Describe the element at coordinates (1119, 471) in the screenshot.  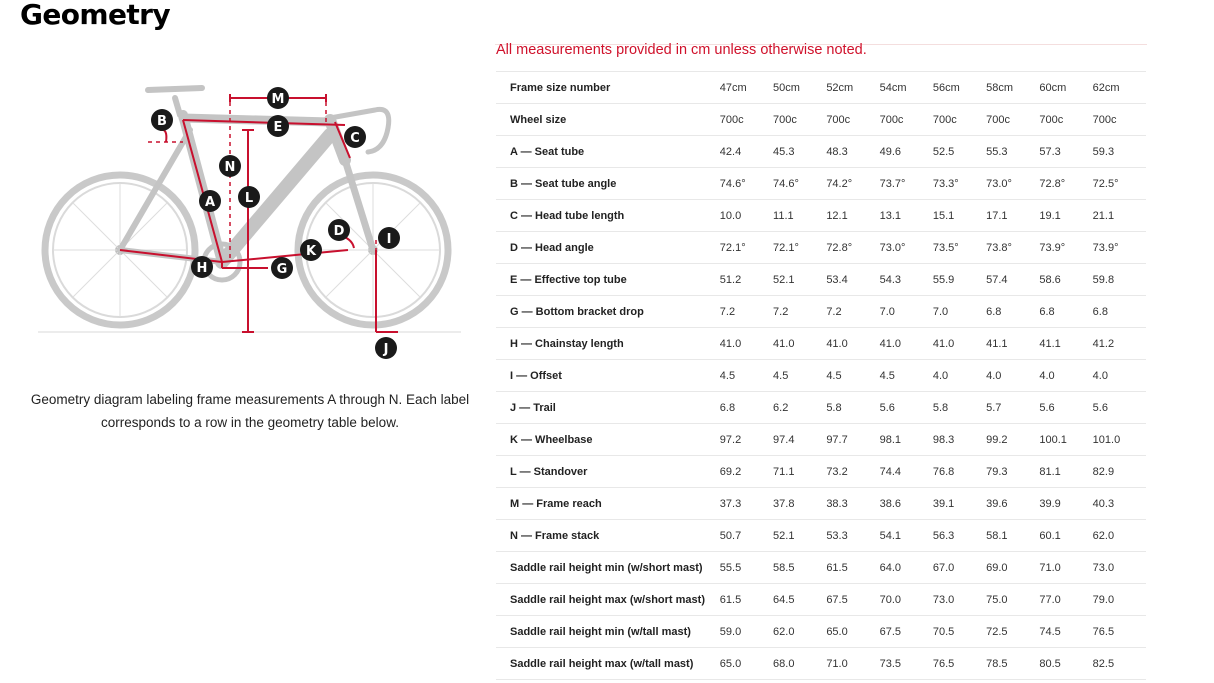
I see `value-cell: 82.9` at that location.